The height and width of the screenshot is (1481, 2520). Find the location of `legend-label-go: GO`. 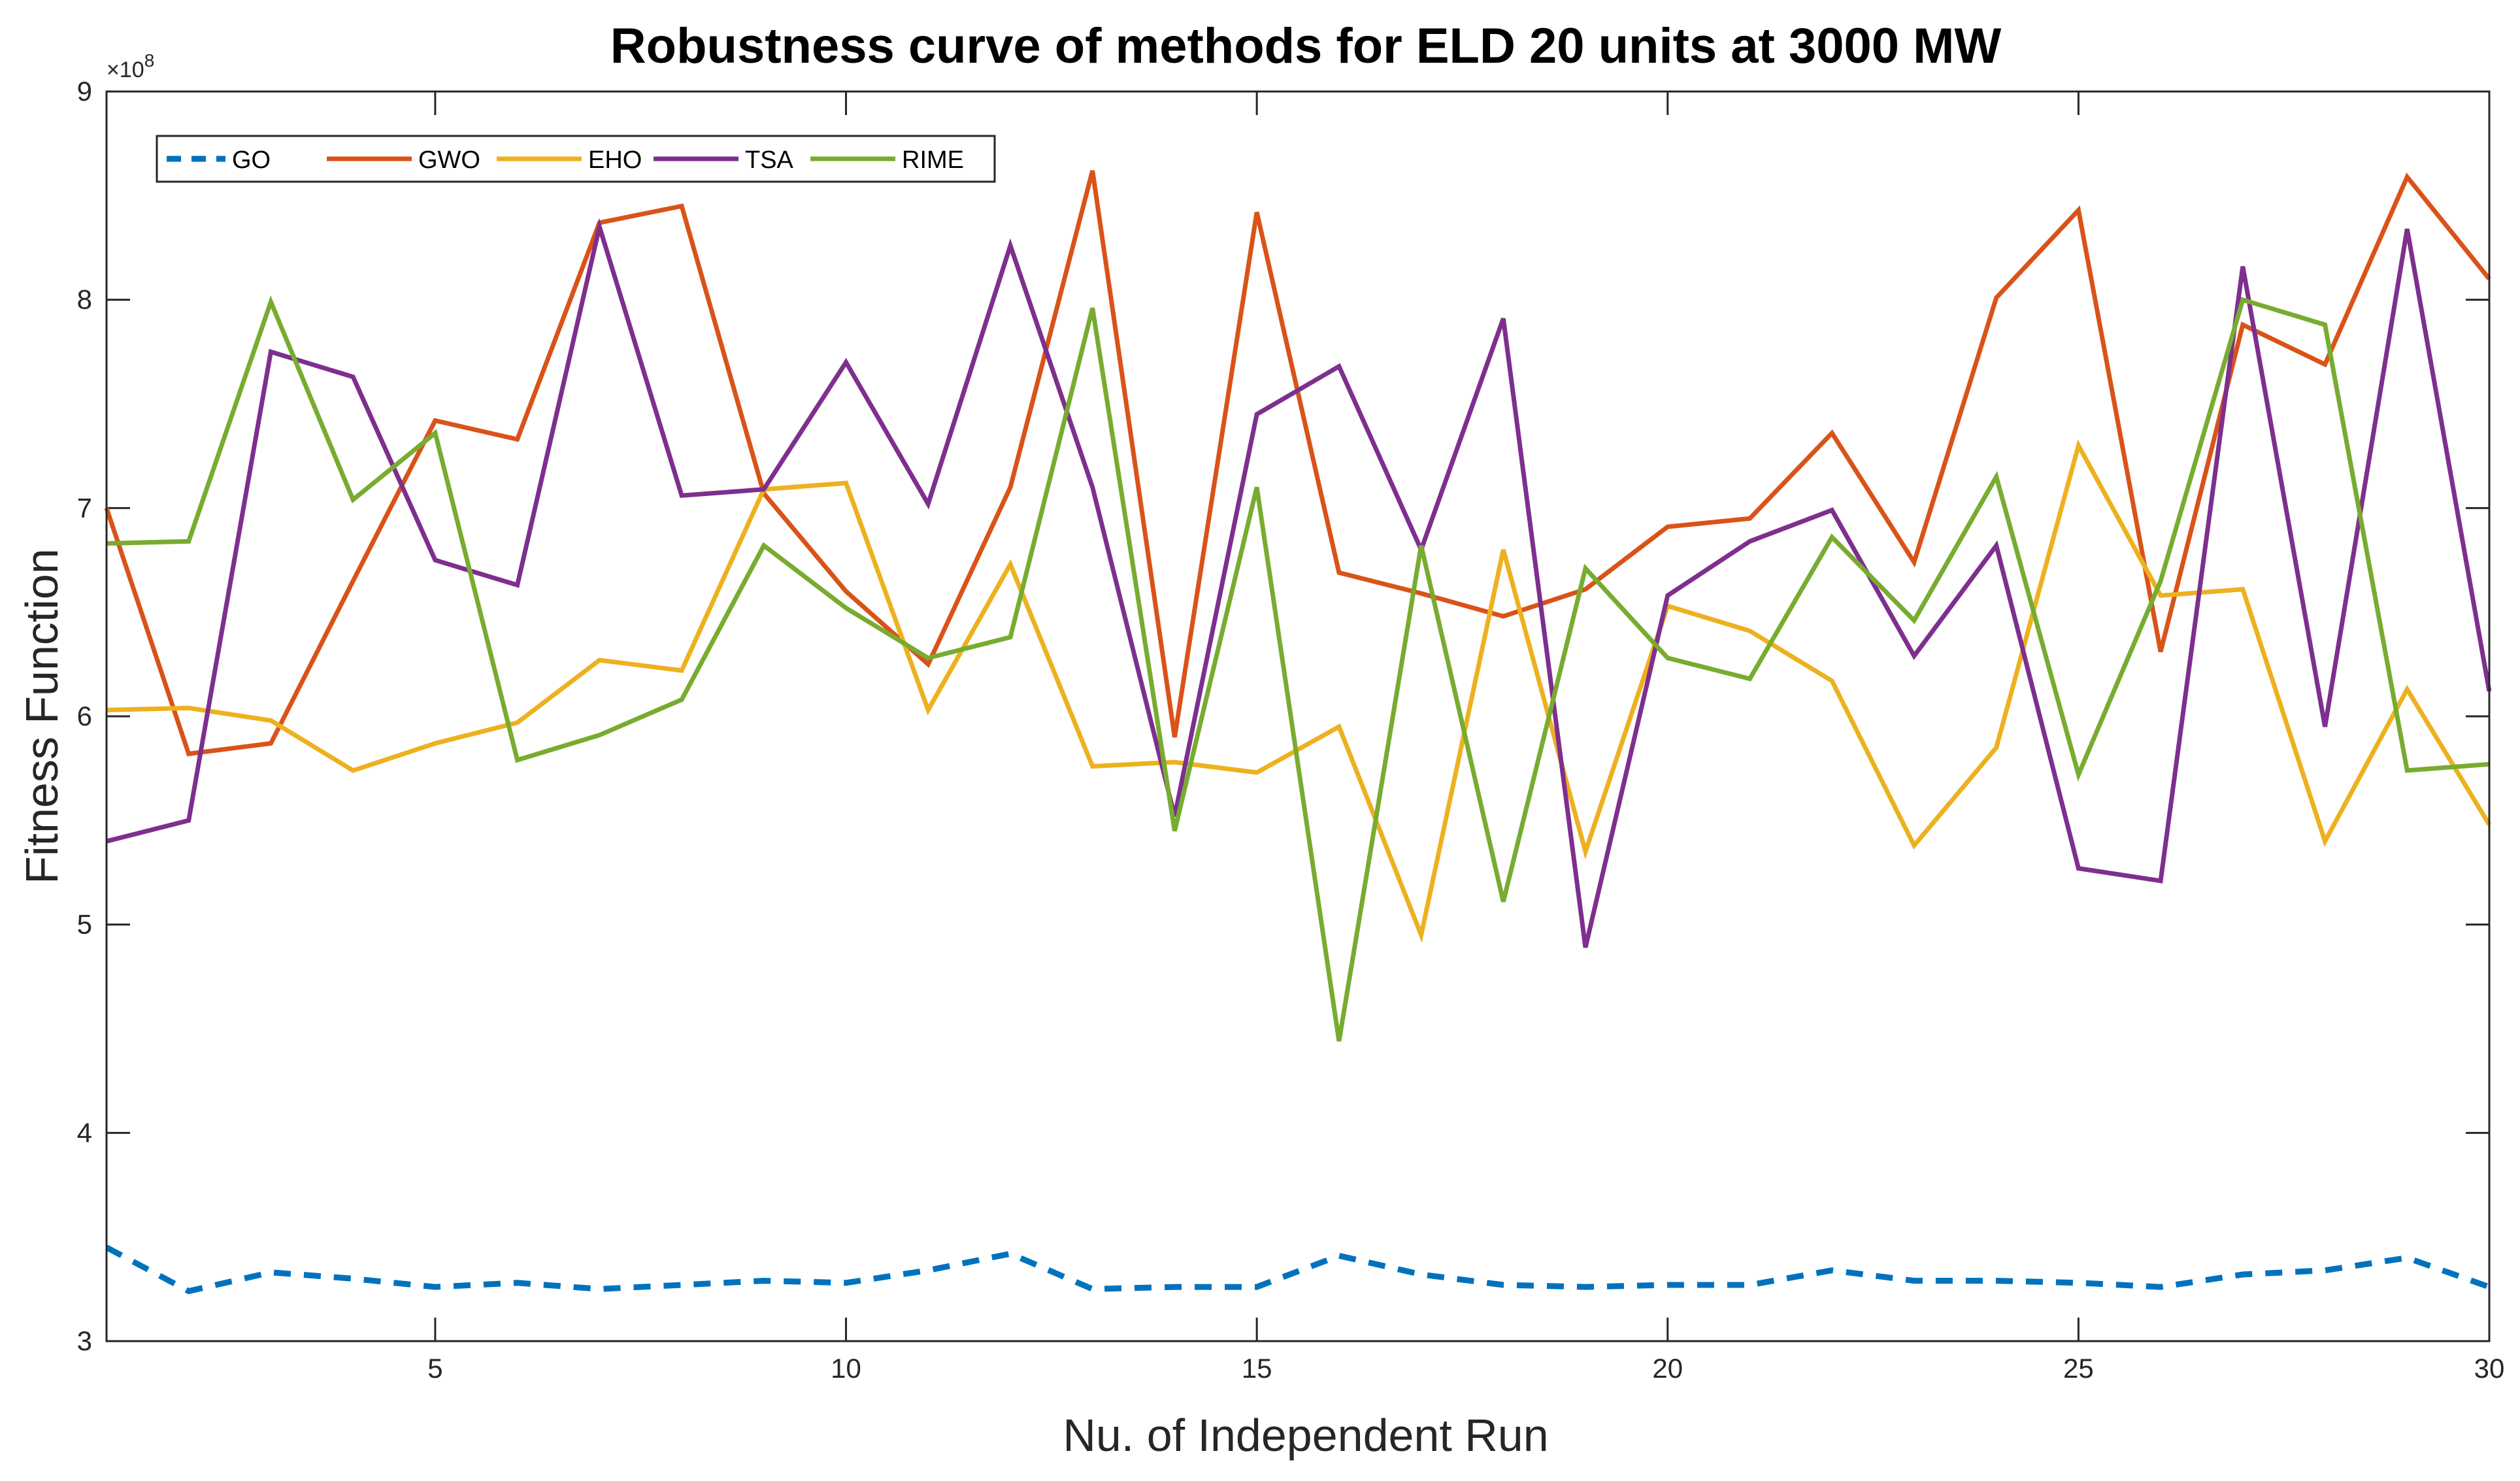

legend-label-go: GO is located at coordinates (251, 160).